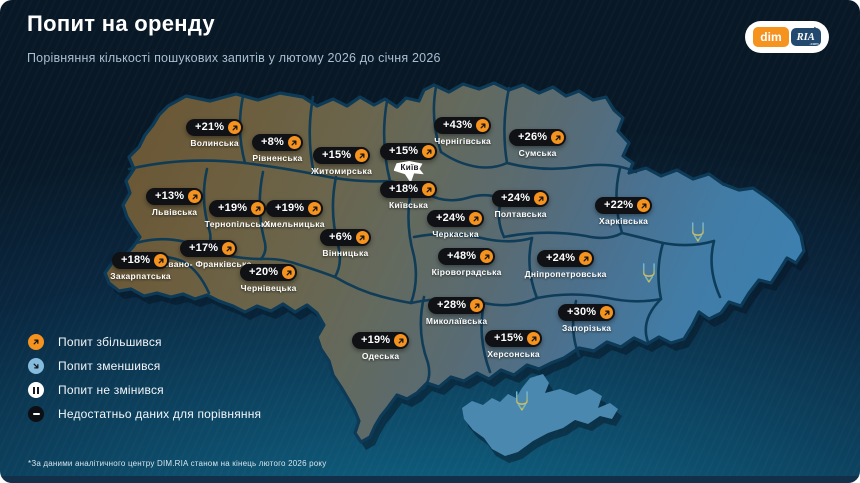 This screenshot has width=860, height=483. I want to click on region-pill: +17%, so click(209, 248).